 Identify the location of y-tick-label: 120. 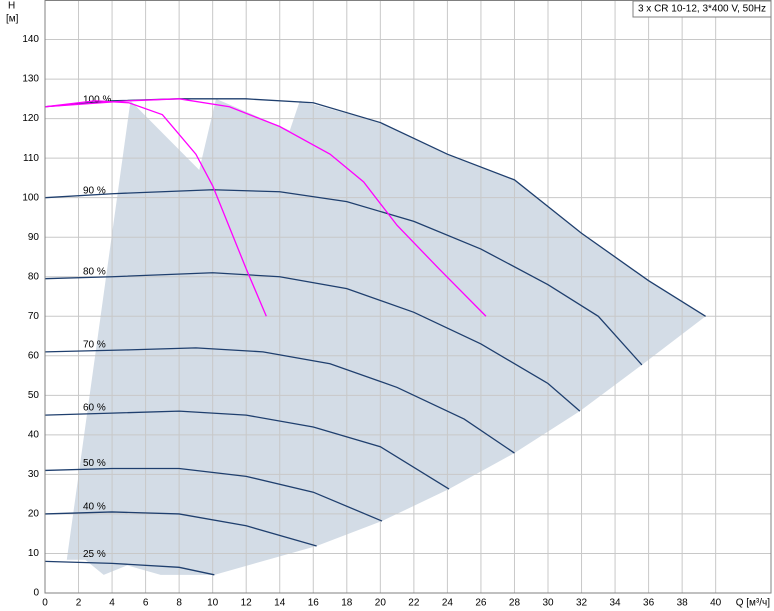
(30, 118).